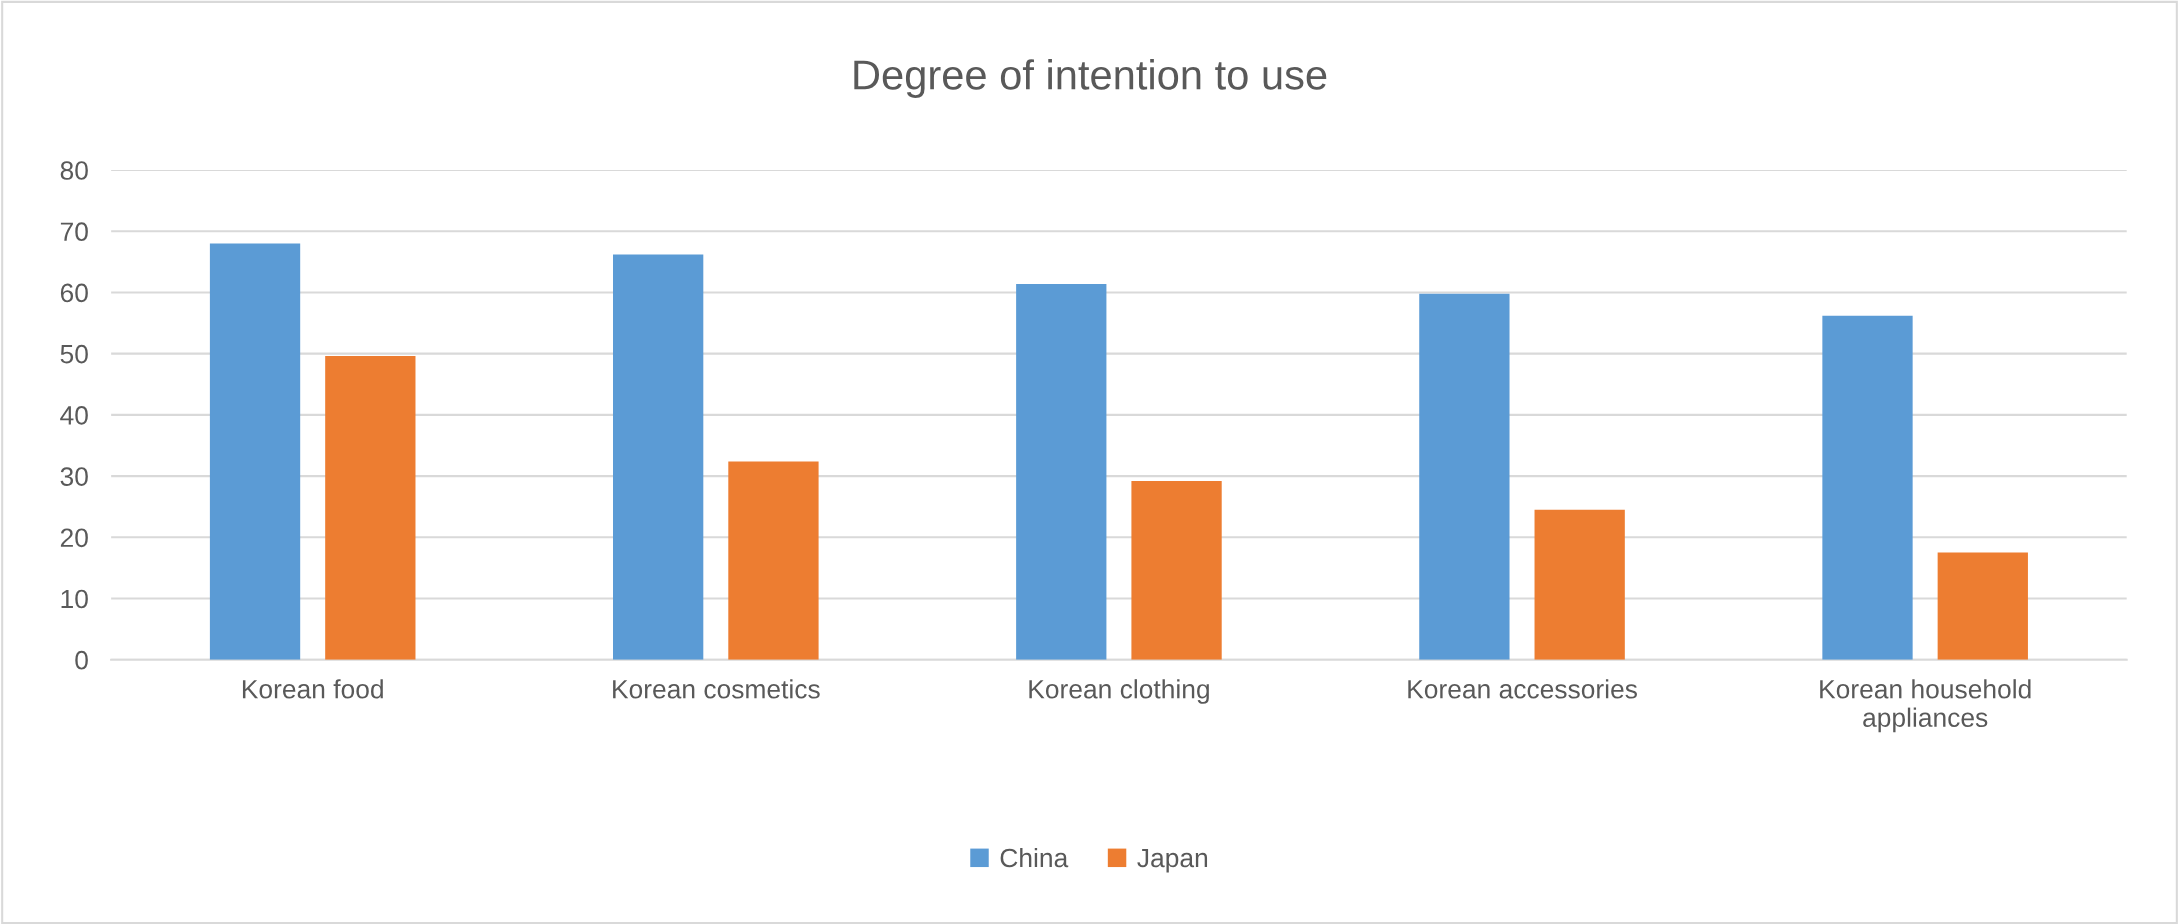 The width and height of the screenshot is (2179, 924). What do you see at coordinates (74, 415) in the screenshot?
I see `y-tick-label: 40` at bounding box center [74, 415].